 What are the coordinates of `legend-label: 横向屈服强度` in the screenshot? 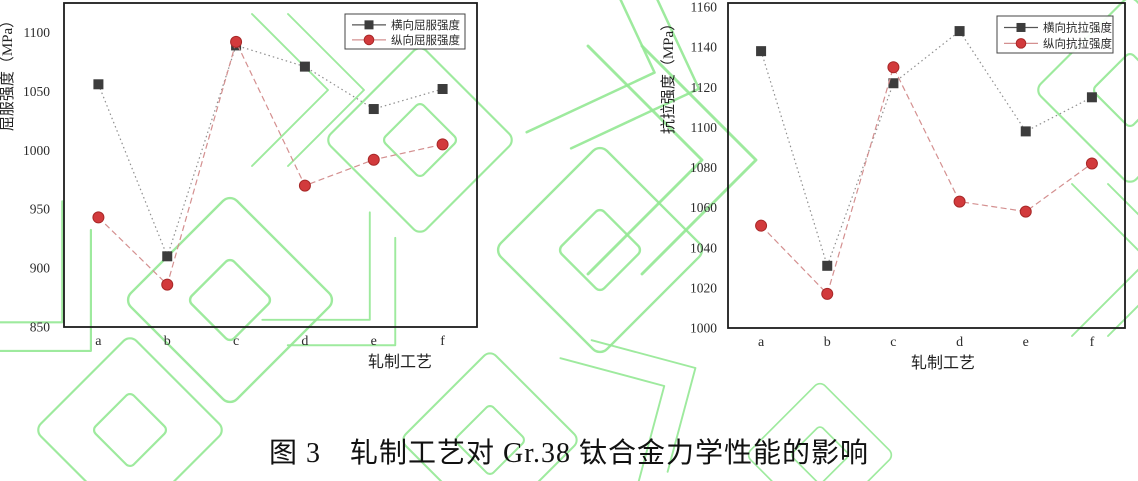 It's located at (425, 25).